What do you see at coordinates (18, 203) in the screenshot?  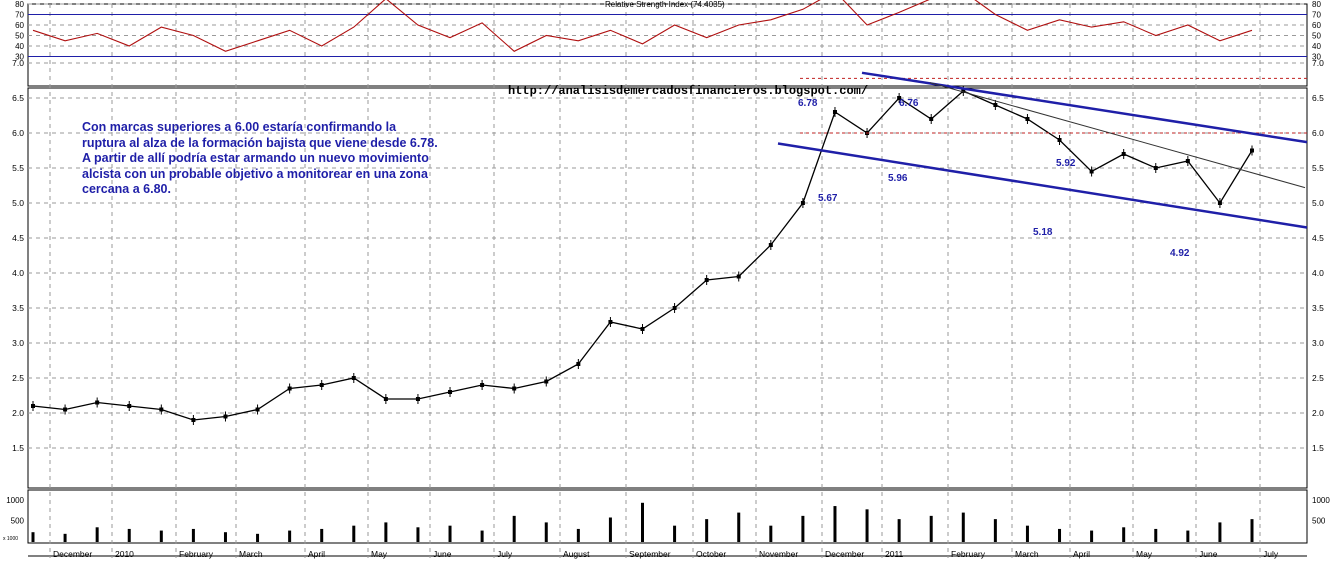 I see `price-tick-label: 5.0` at bounding box center [18, 203].